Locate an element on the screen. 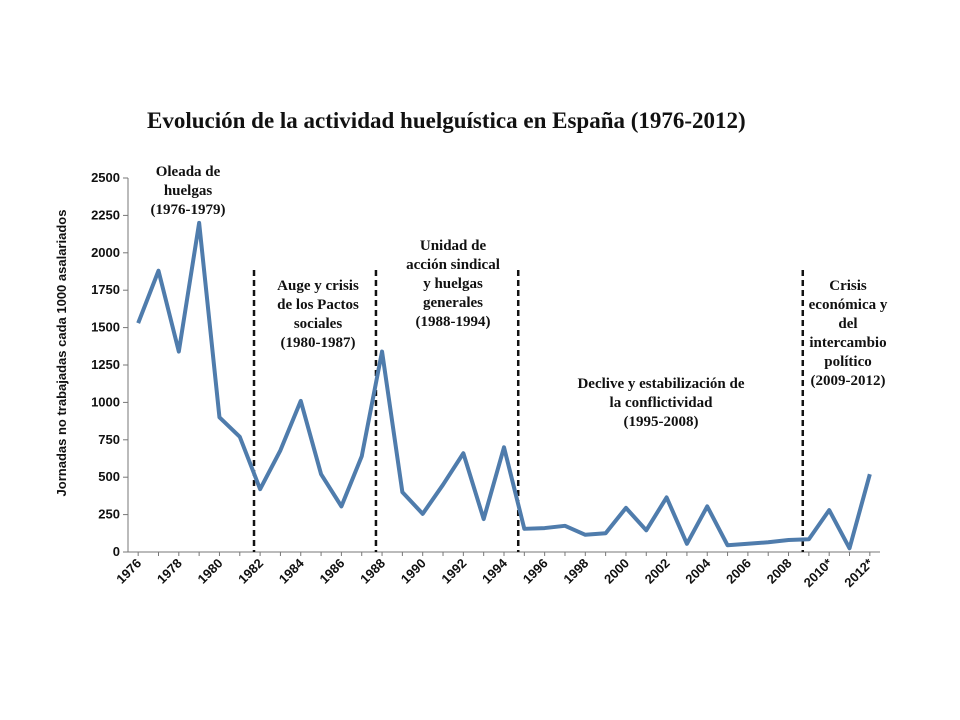 The height and width of the screenshot is (720, 960). x-tick-label: 1994 is located at coordinates (495, 571).